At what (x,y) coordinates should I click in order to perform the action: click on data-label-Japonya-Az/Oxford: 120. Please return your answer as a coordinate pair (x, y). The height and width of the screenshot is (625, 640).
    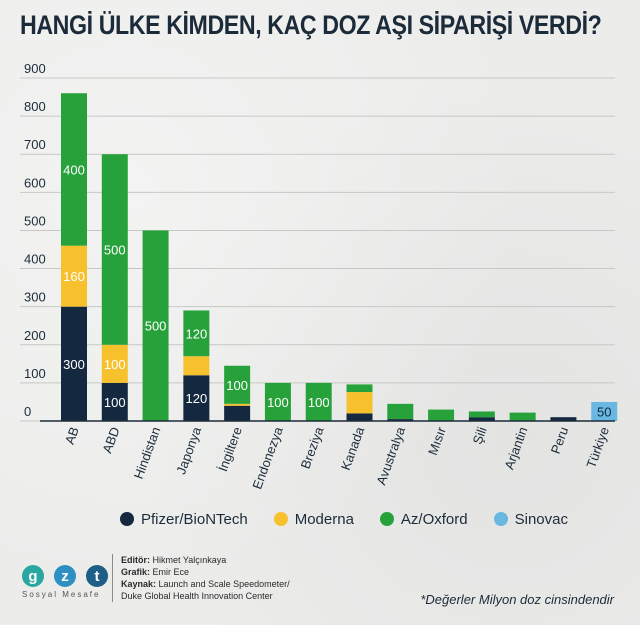
    Looking at the image, I should click on (197, 333).